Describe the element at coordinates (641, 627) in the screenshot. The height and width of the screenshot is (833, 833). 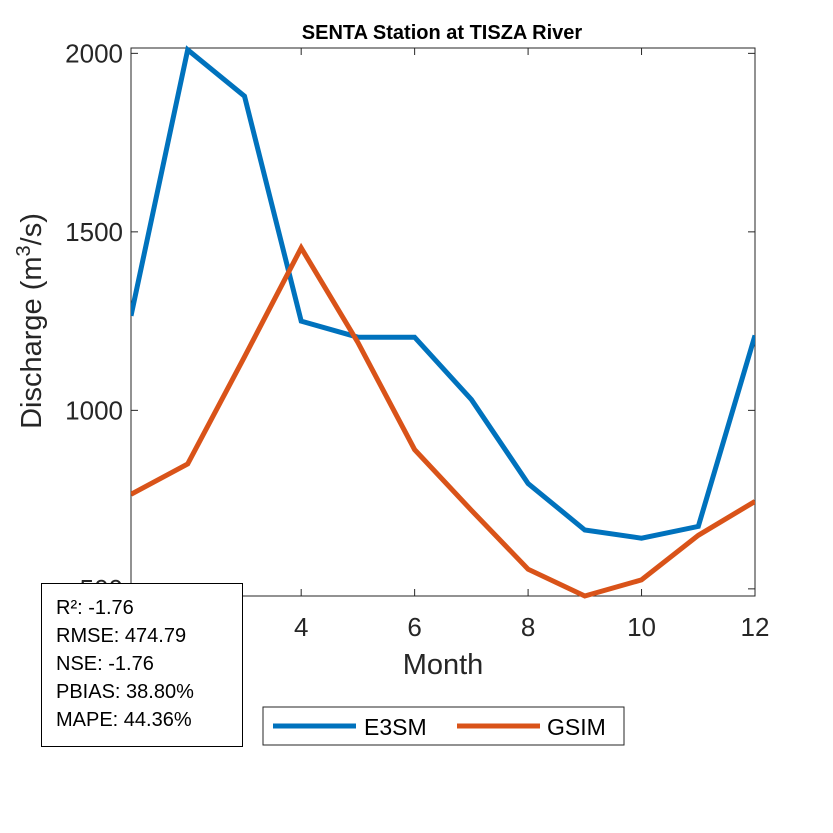
I see `x-tick-label: 10` at that location.